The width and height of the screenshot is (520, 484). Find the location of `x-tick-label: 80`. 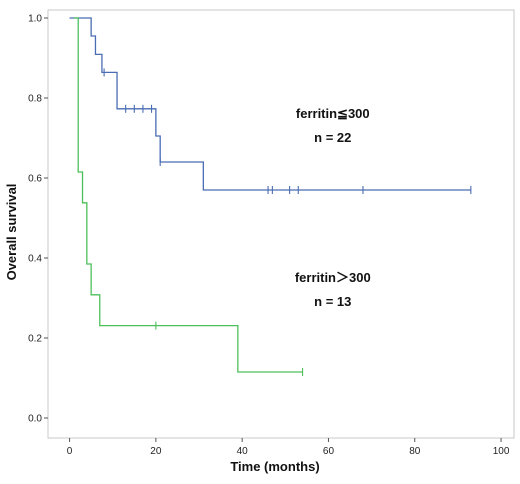

x-tick-label: 80 is located at coordinates (415, 451).